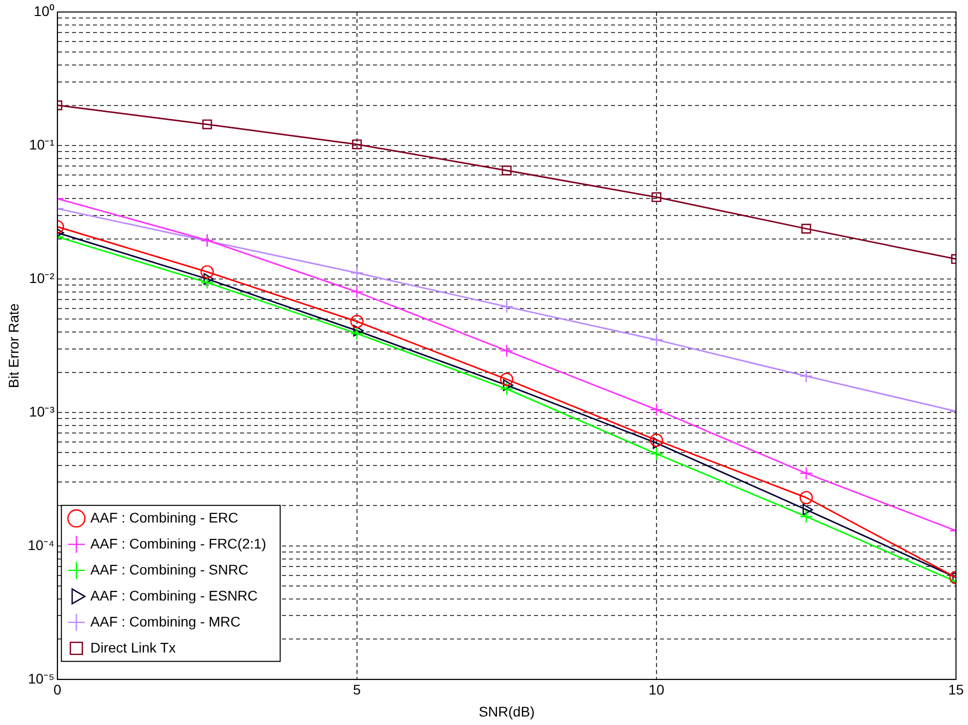 The width and height of the screenshot is (968, 725). I want to click on x-tick-label: 15, so click(956, 690).